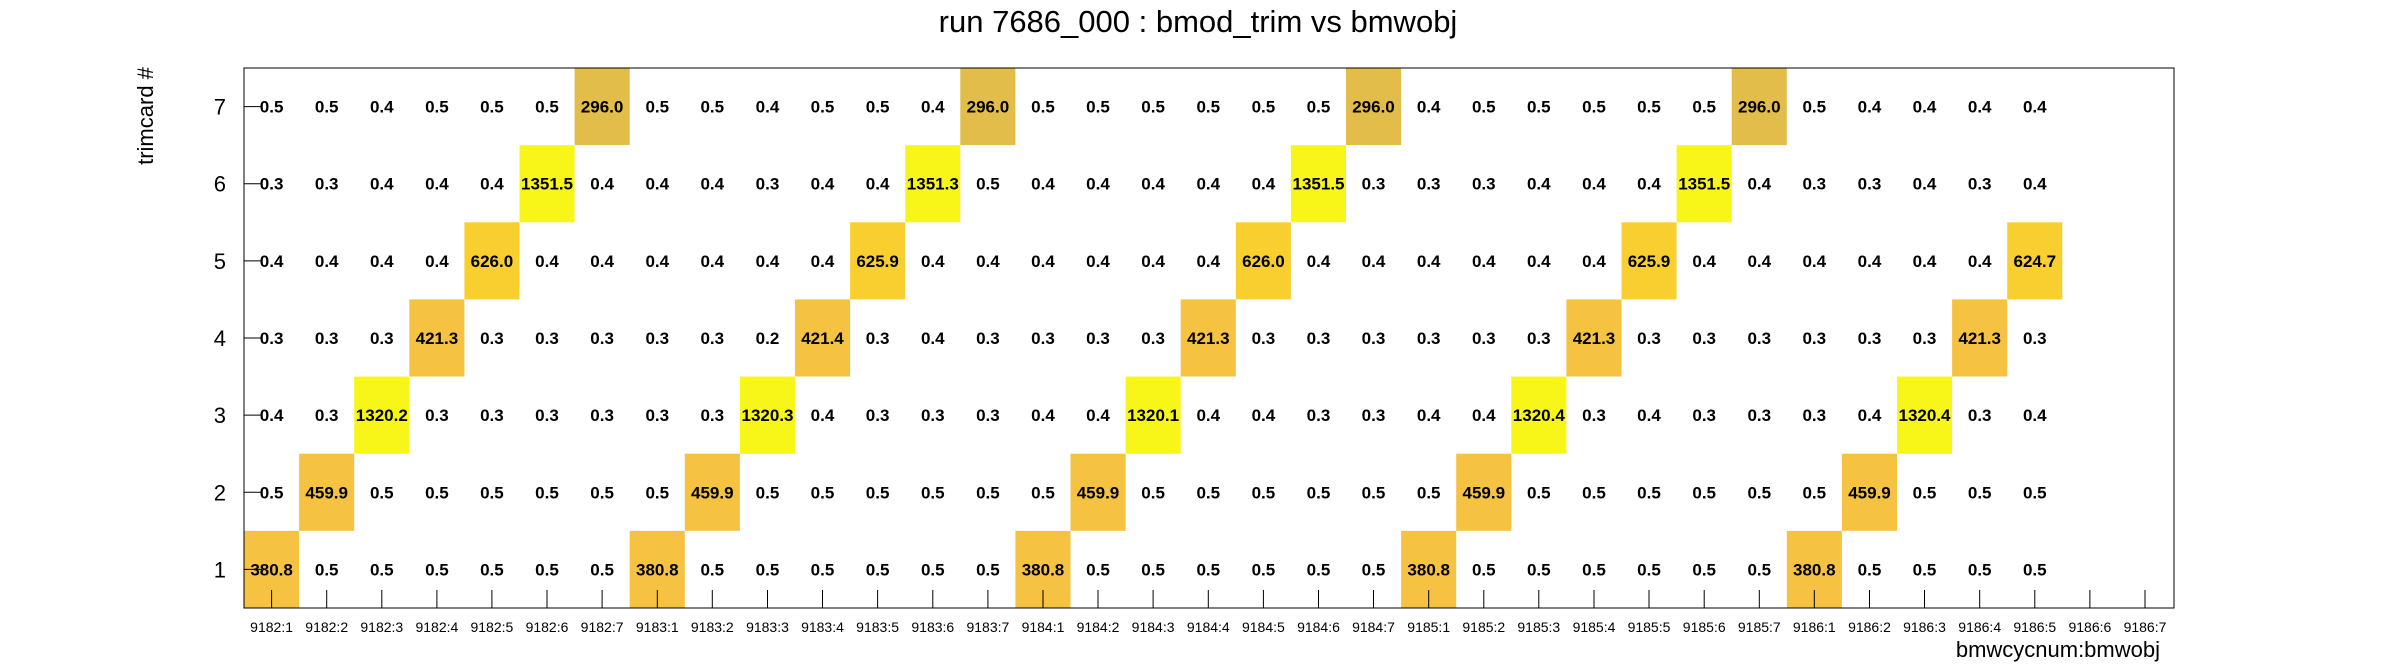  What do you see at coordinates (1538, 627) in the screenshot?
I see `x-tick-label: 9185:3` at bounding box center [1538, 627].